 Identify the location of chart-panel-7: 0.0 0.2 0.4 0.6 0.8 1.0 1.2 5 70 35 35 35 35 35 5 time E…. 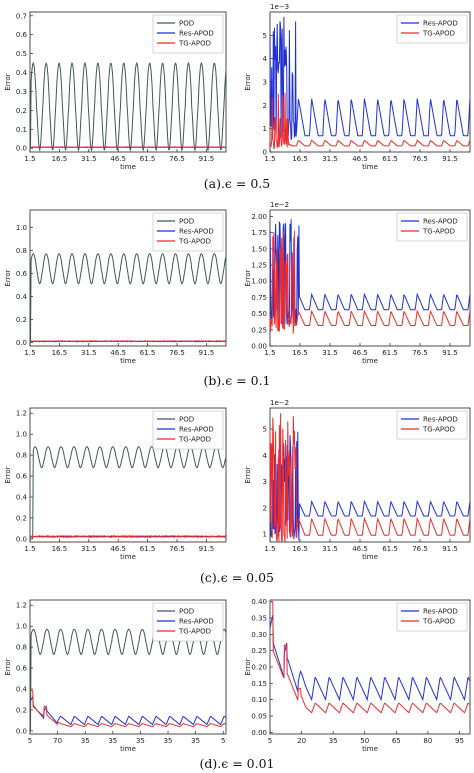
(115, 676).